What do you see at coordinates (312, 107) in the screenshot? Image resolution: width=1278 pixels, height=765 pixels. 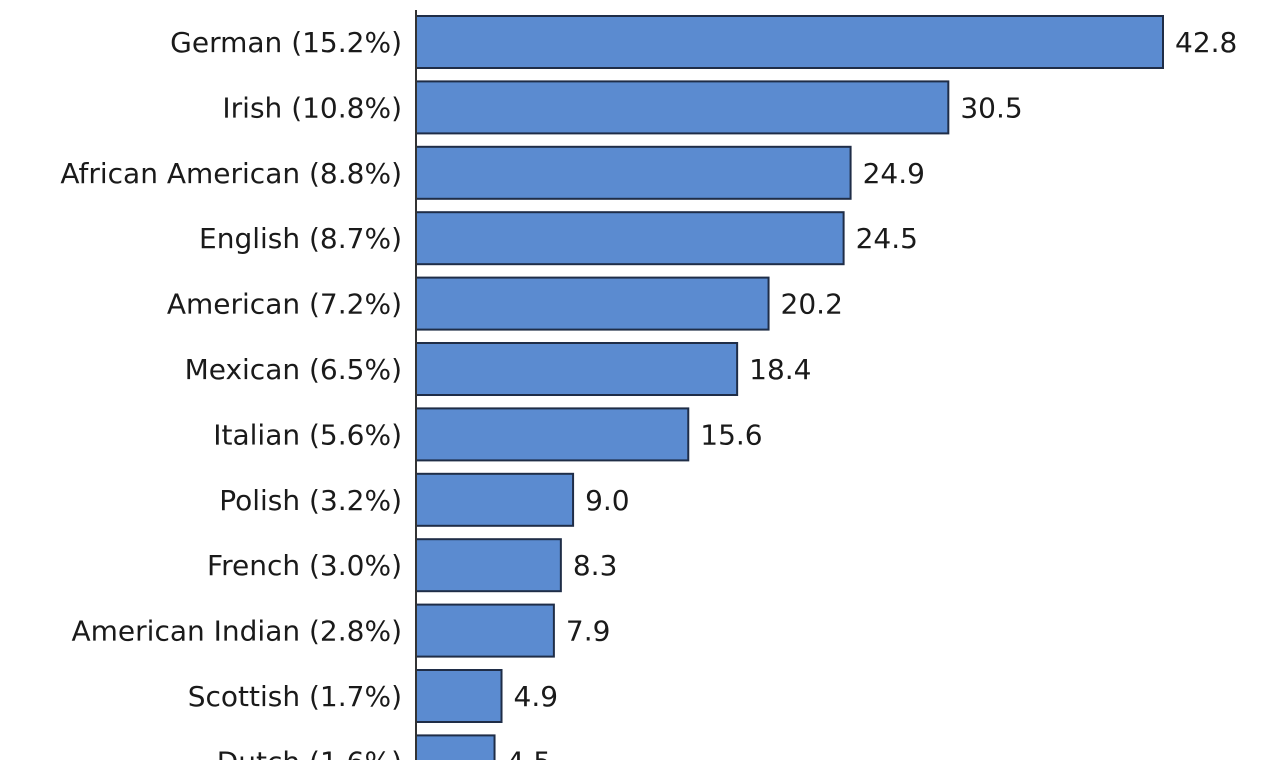 I see `category-label: Irish (10.8%)` at bounding box center [312, 107].